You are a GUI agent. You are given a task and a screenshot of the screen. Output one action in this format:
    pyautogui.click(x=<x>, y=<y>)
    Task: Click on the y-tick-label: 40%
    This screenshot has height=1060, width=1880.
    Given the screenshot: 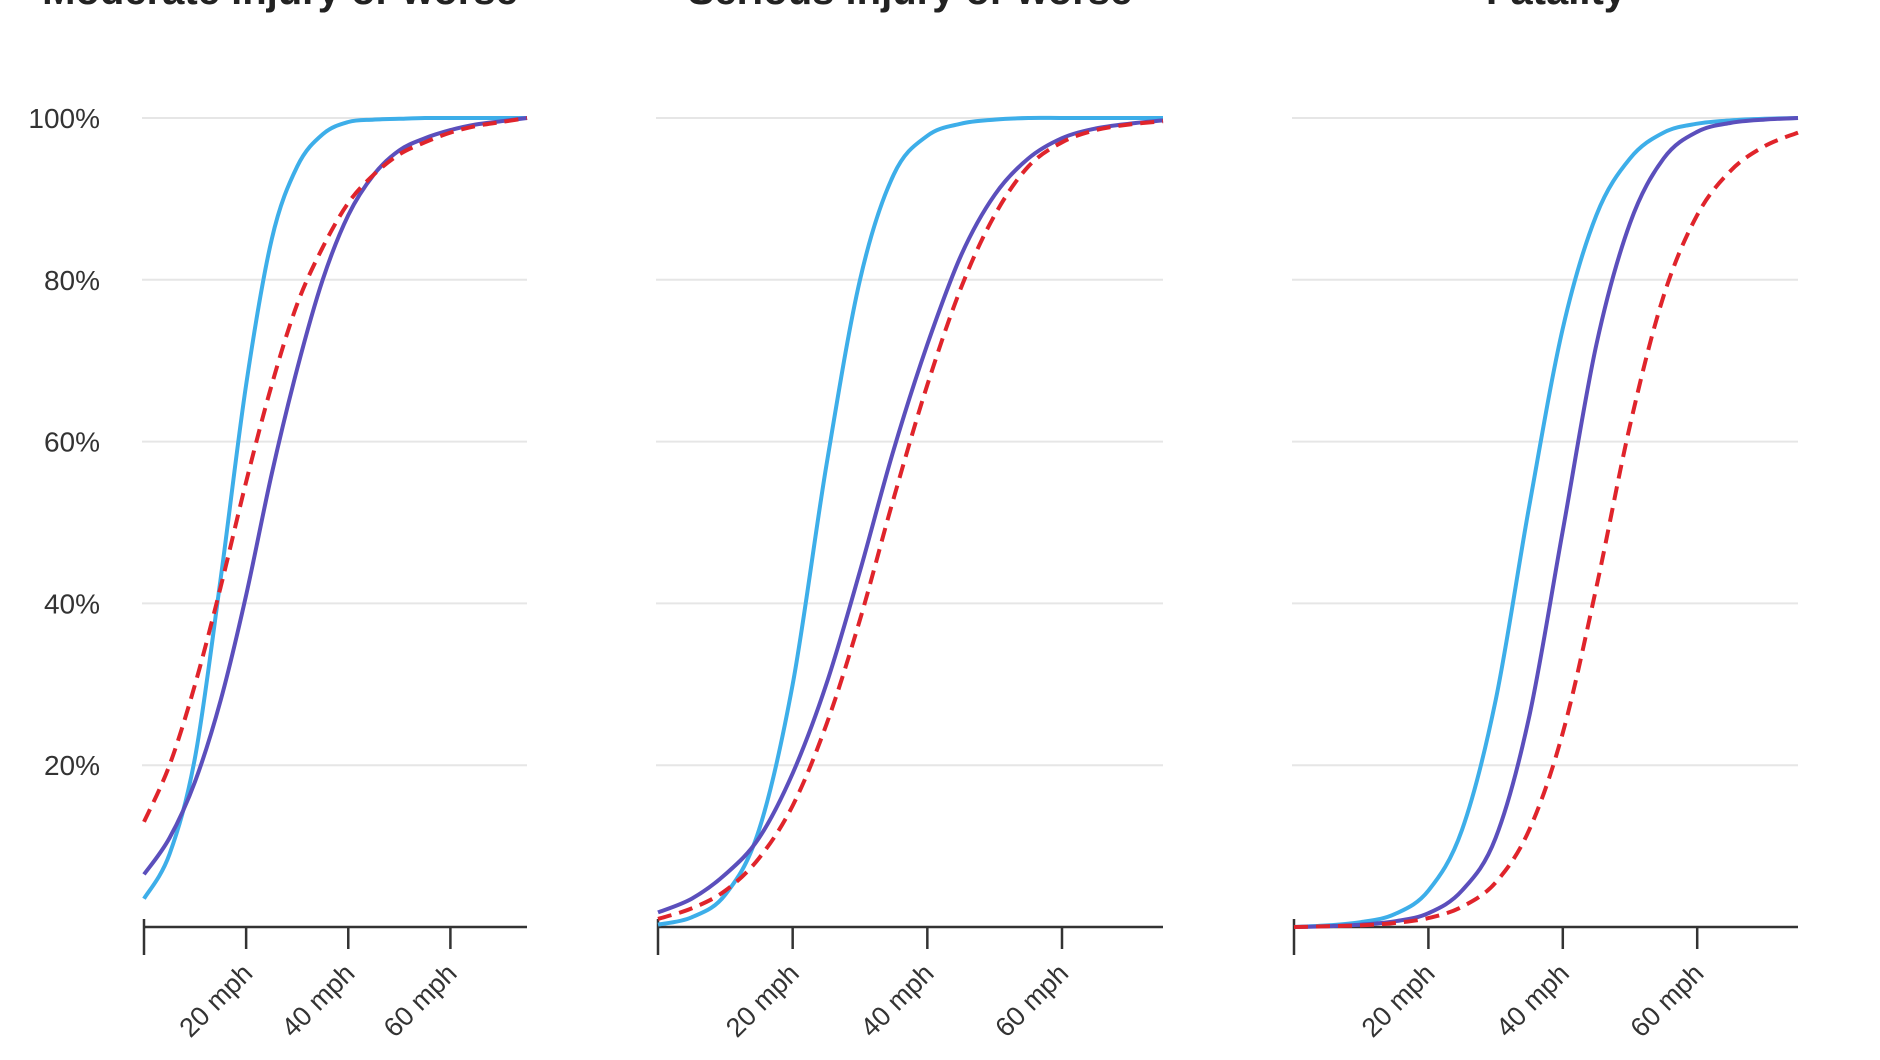 What is the action you would take?
    pyautogui.click(x=72, y=603)
    